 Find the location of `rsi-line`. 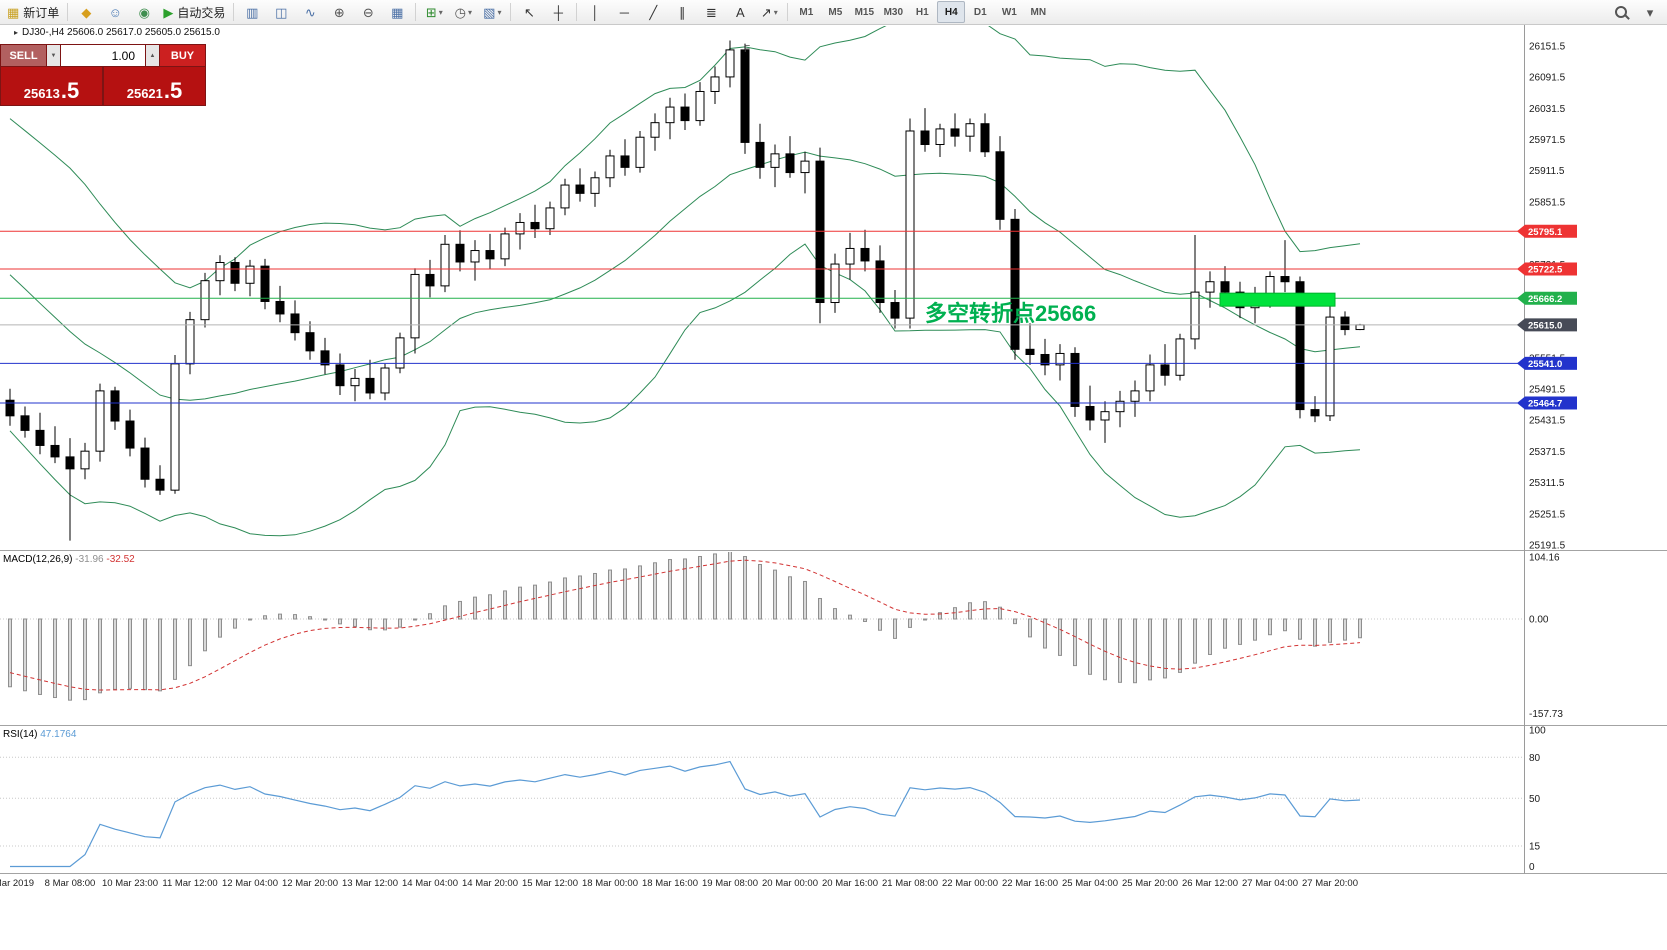

rsi-line is located at coordinates (685, 814).